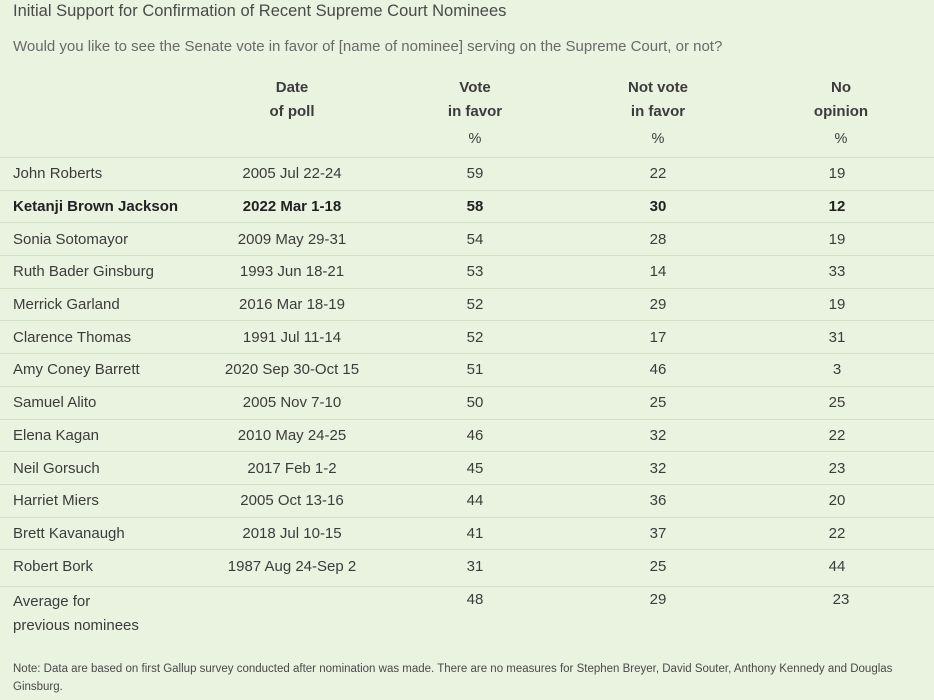 The width and height of the screenshot is (934, 700). What do you see at coordinates (658, 599) in the screenshot?
I see `average-not-favor: 29` at bounding box center [658, 599].